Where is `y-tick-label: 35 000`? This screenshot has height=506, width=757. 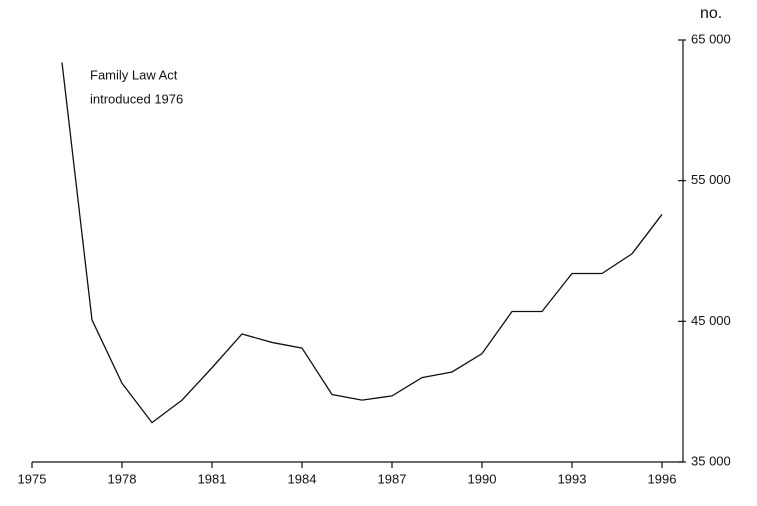 y-tick-label: 35 000 is located at coordinates (711, 460).